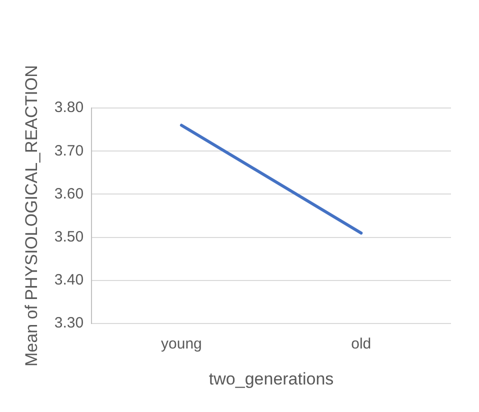 Image resolution: width=479 pixels, height=412 pixels. I want to click on y-tick-label: 3.80, so click(69, 107).